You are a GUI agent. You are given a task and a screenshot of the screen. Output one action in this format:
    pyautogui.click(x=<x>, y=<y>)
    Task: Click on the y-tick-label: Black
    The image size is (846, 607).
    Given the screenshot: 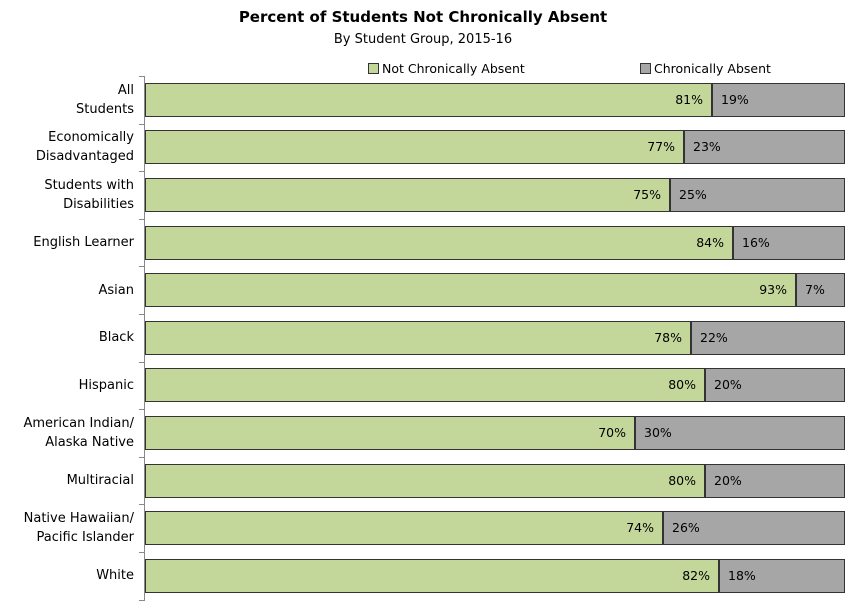 What is the action you would take?
    pyautogui.click(x=116, y=338)
    